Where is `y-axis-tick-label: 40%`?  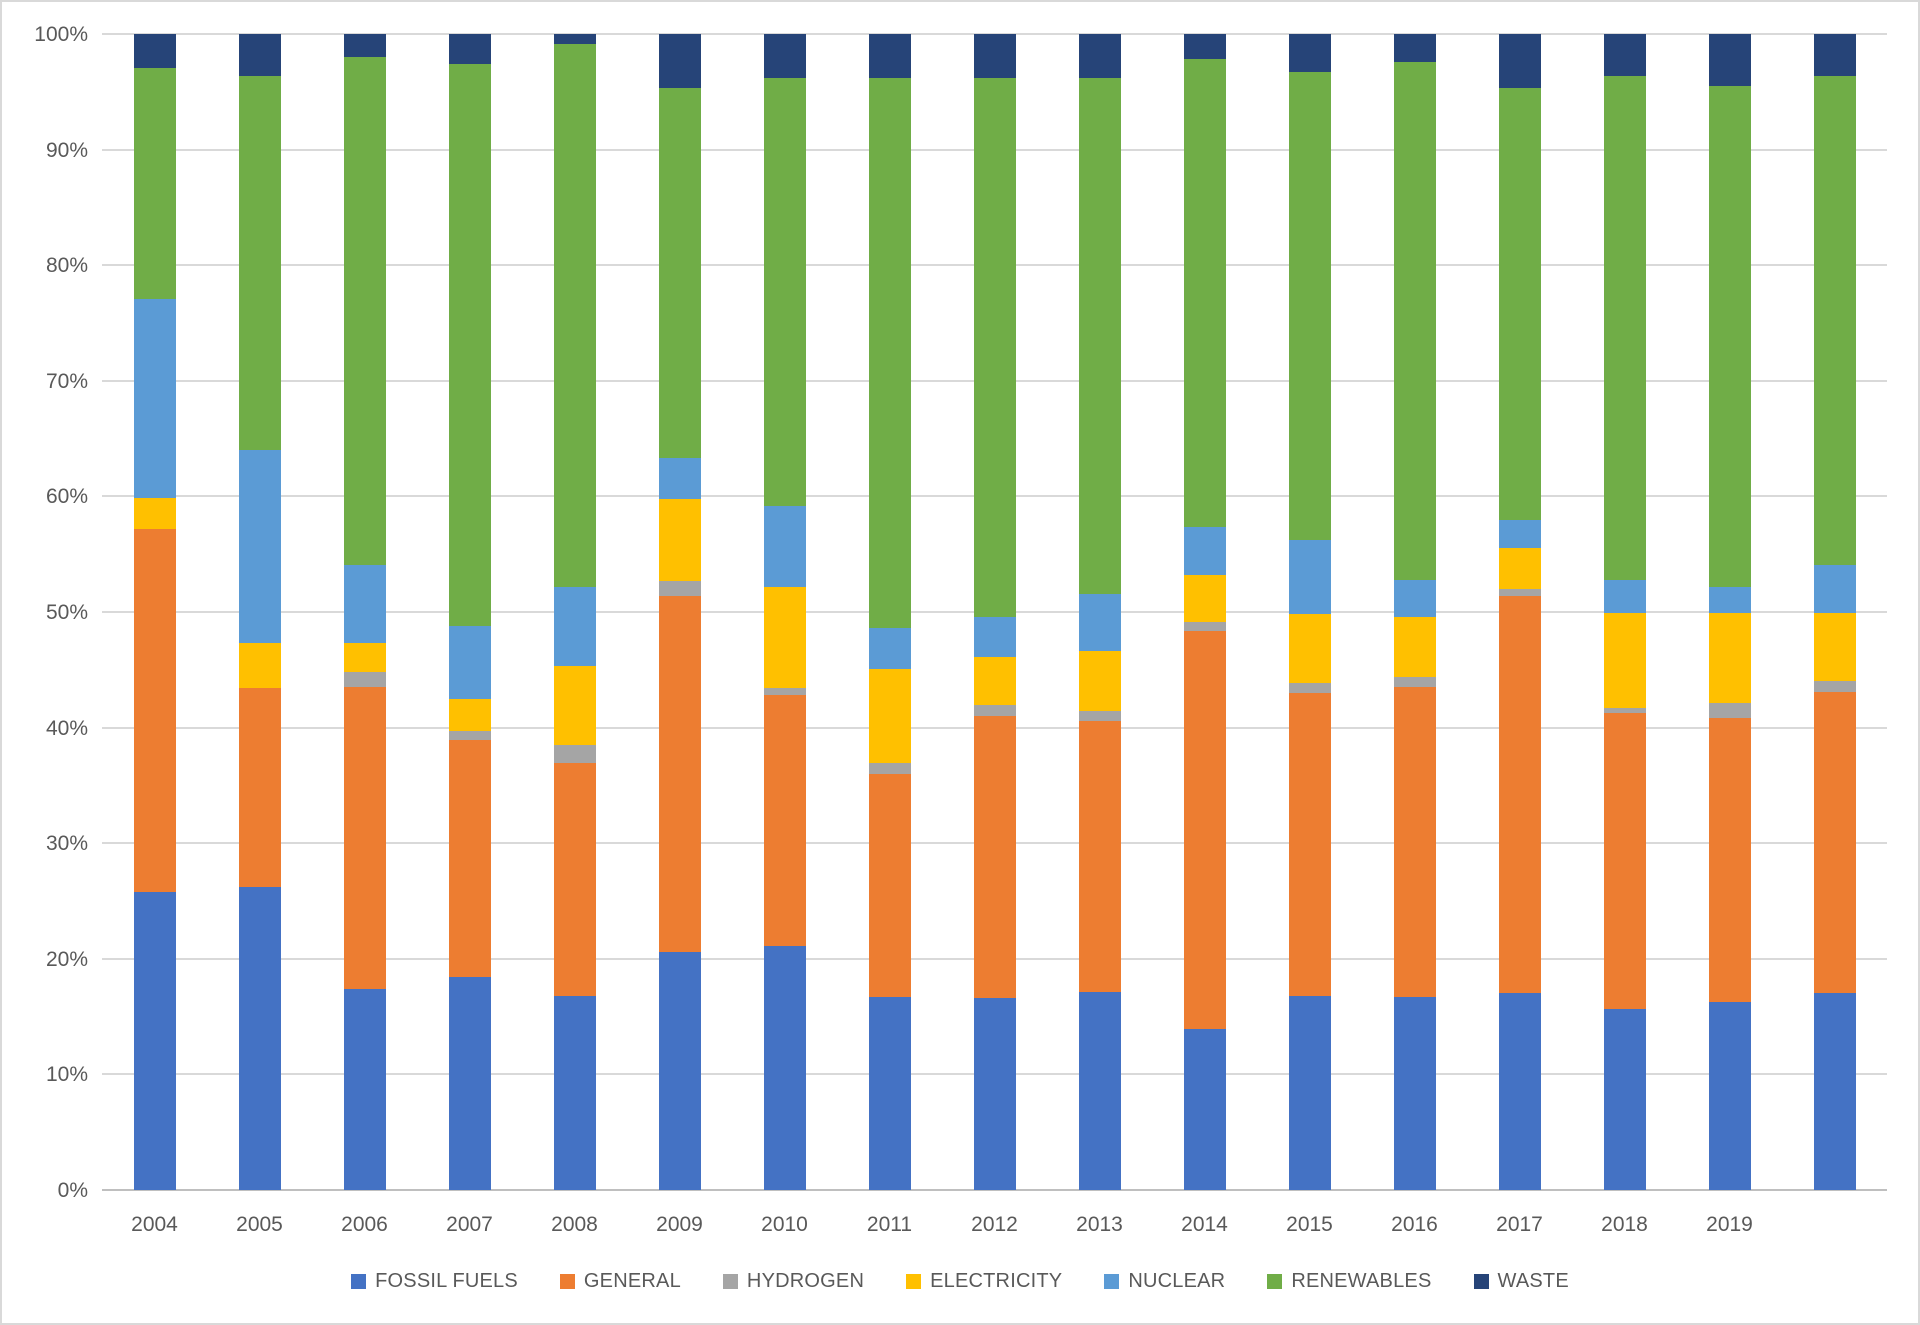 y-axis-tick-label: 40% is located at coordinates (66, 728).